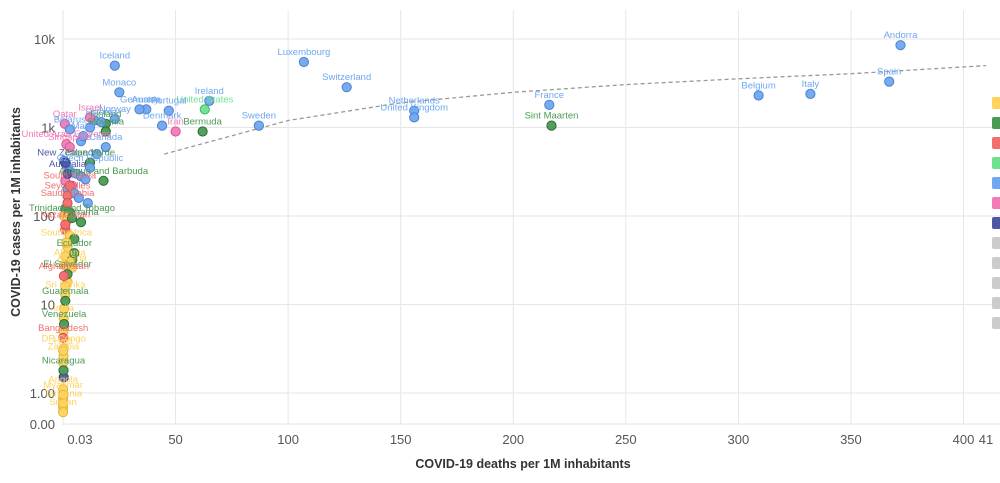  What do you see at coordinates (44, 39) in the screenshot?
I see `y-tick-label: 10k` at bounding box center [44, 39].